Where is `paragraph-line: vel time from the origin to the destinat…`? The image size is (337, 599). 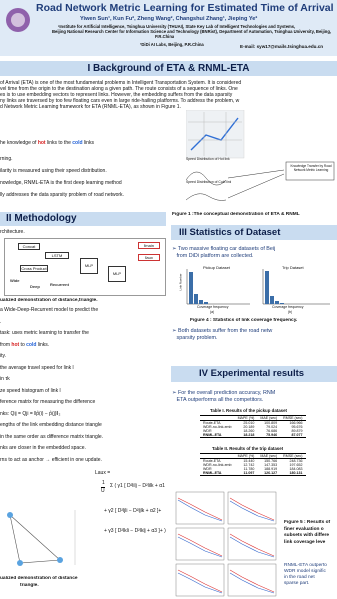
paragraph-line: vel time from the origin to the destinat… is located at coordinates (119, 89).